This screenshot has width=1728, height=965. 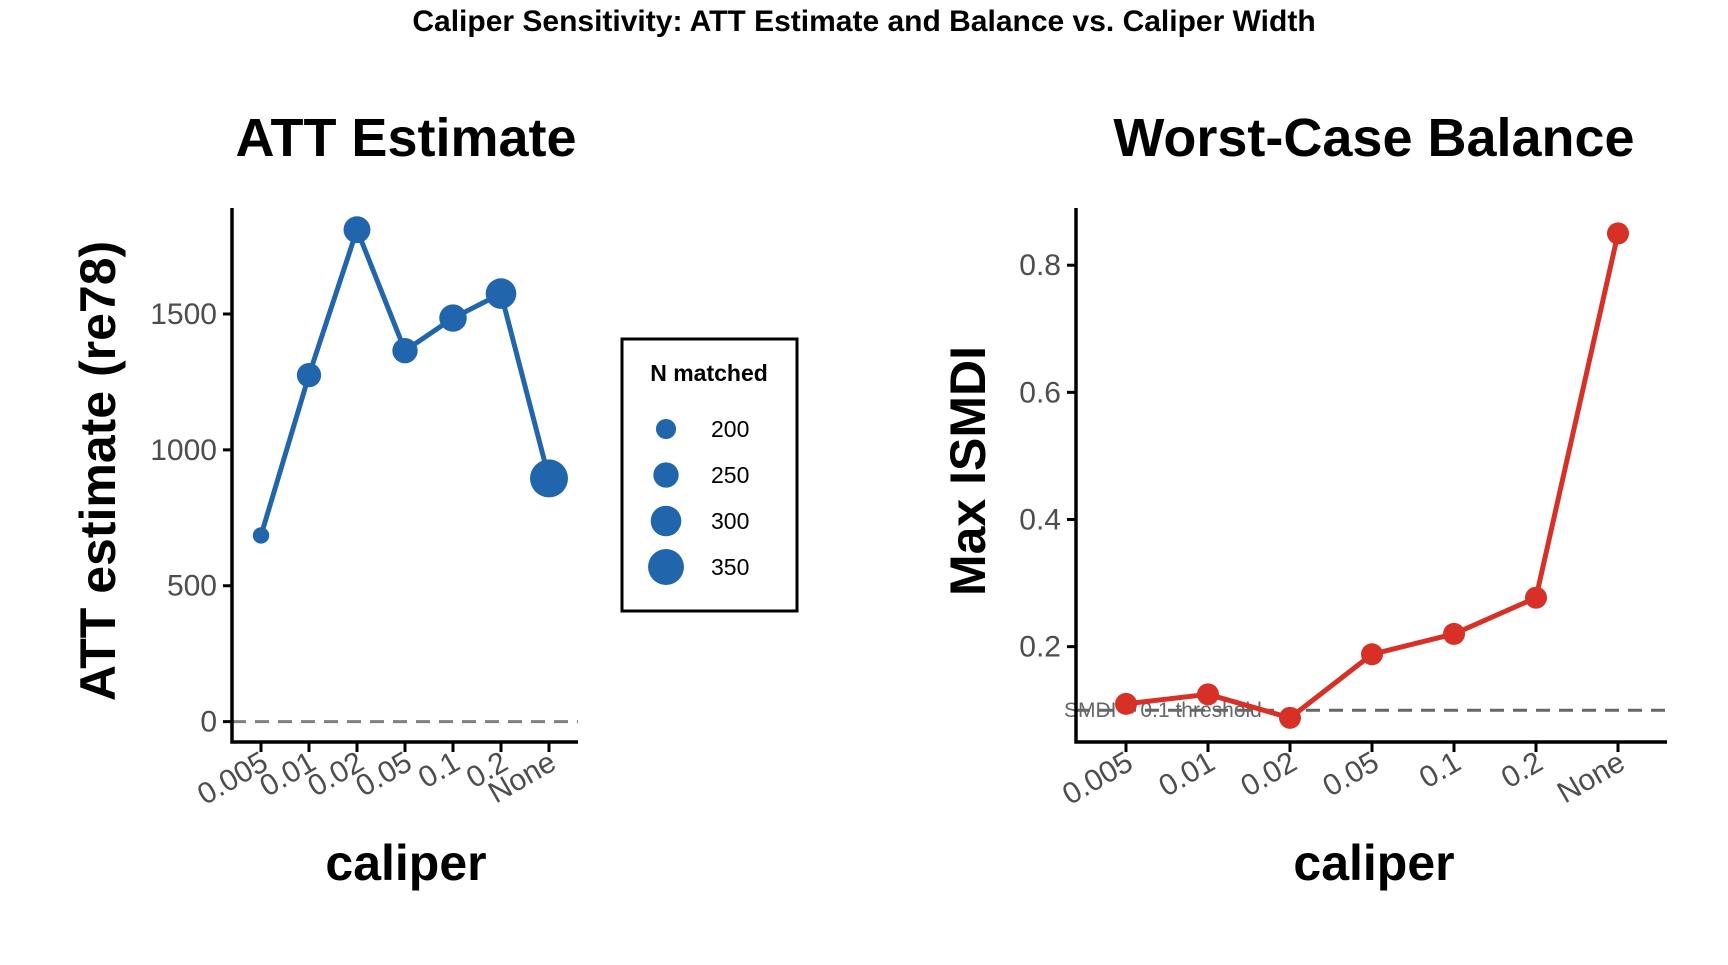 I want to click on att-y-tick-label: 1000, so click(x=183, y=450).